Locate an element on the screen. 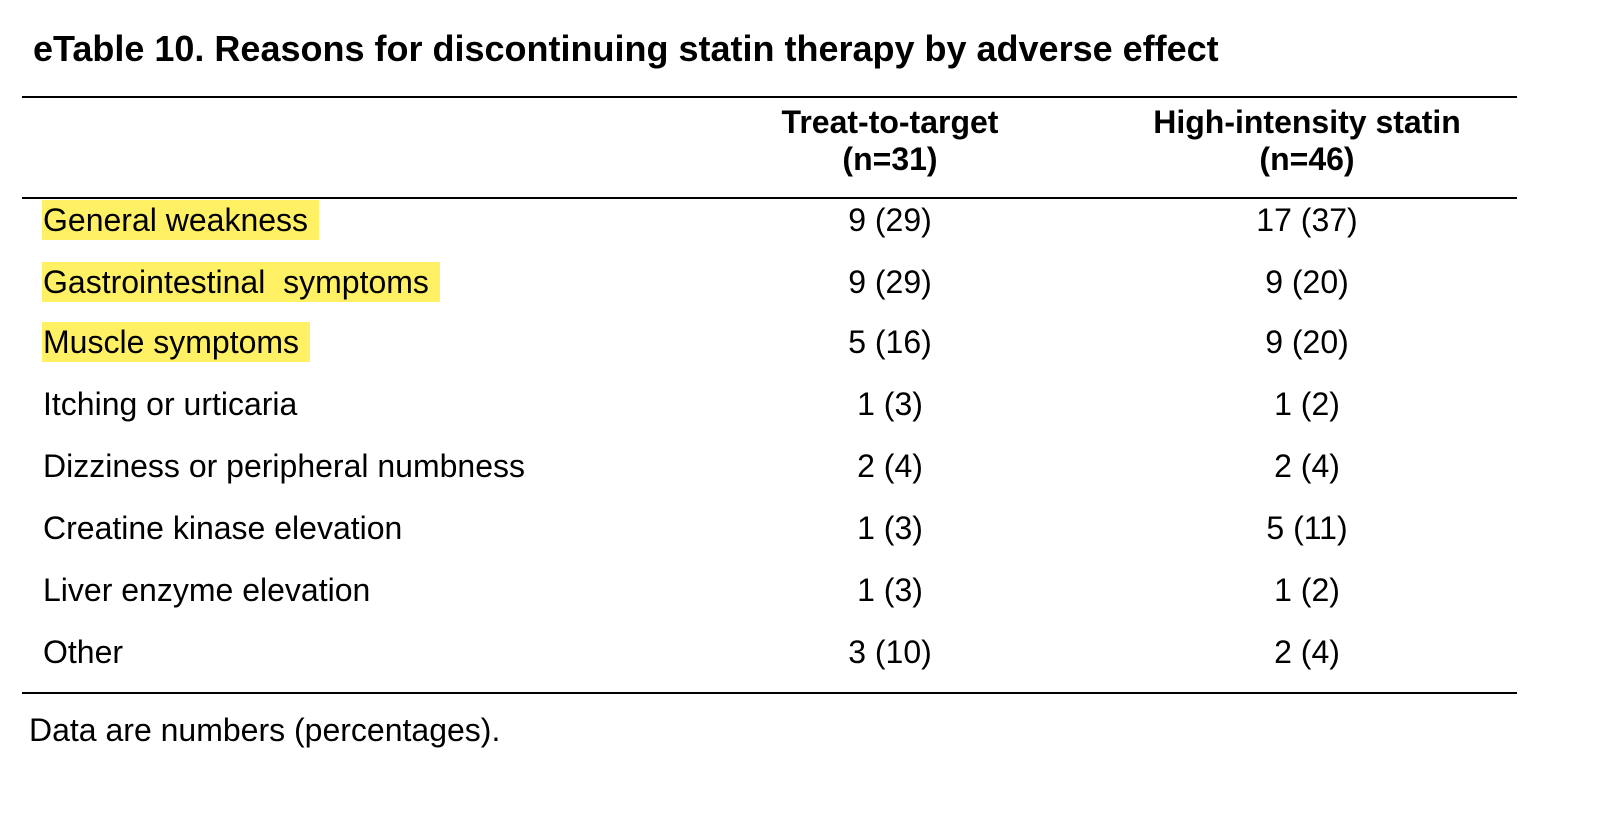 The image size is (1597, 820). column-header-high-intensity-statin: High-intensity statin (n=46) is located at coordinates (1307, 141).